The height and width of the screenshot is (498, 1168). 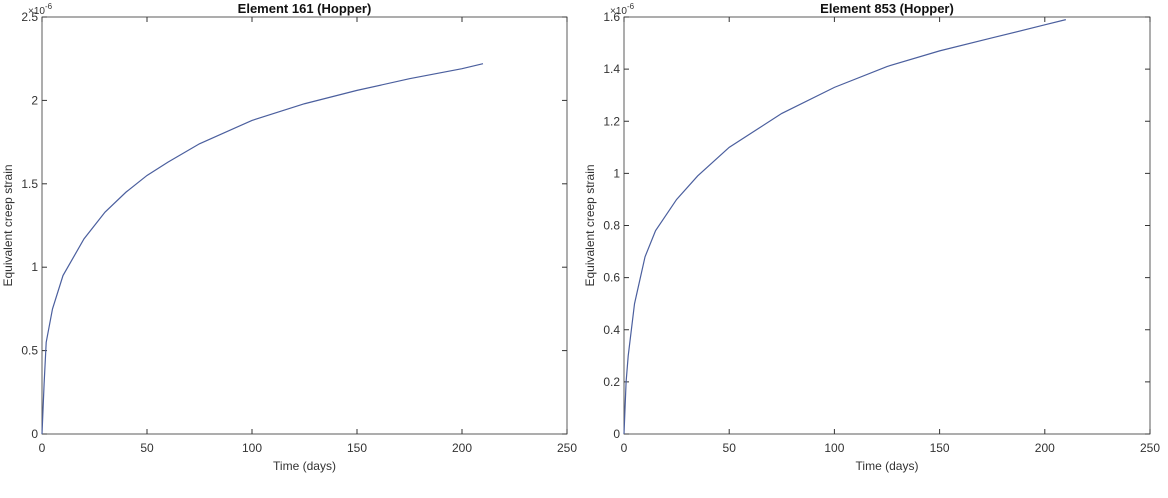 What do you see at coordinates (887, 8) in the screenshot?
I see `chart-title: Element 853 (Hopper)` at bounding box center [887, 8].